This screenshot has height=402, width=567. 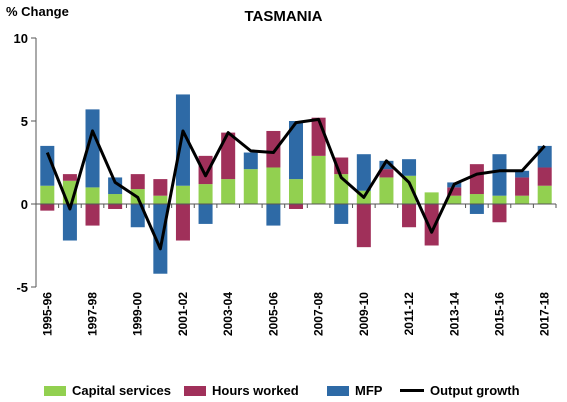 I want to click on y-tick-label-10: 10, so click(x=21, y=38).